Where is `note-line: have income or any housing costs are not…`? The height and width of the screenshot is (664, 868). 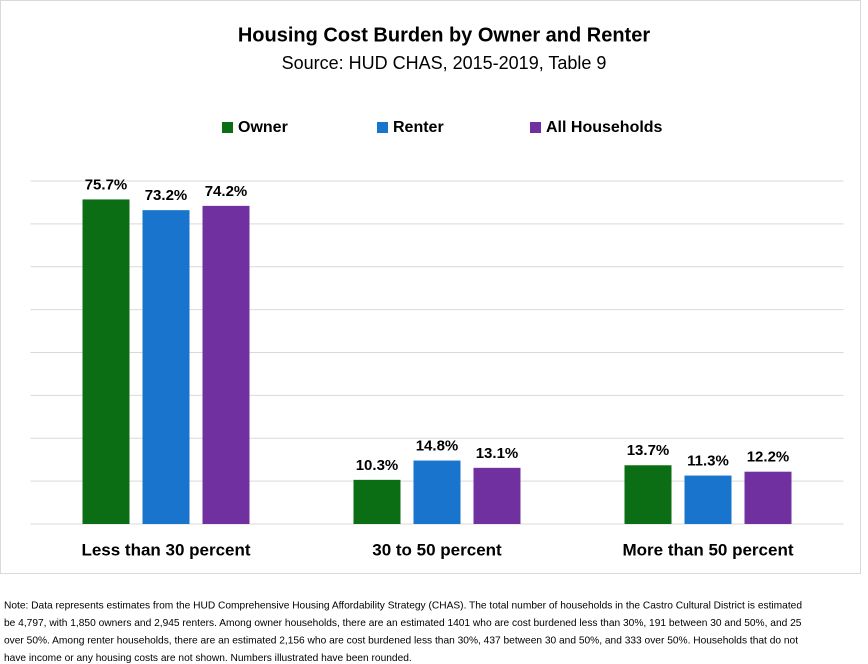
note-line: have income or any housing costs are not… is located at coordinates (208, 658).